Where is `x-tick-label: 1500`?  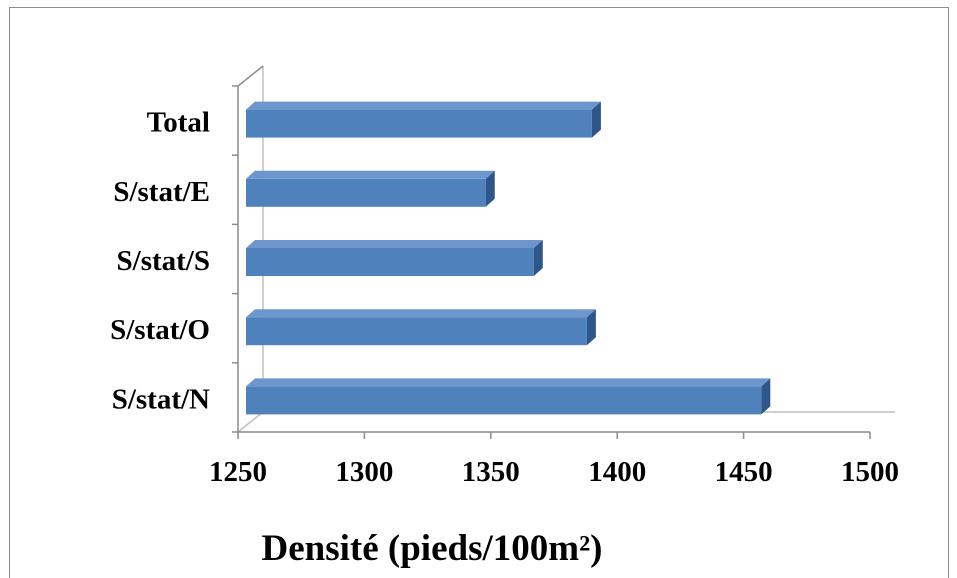 x-tick-label: 1500 is located at coordinates (870, 472).